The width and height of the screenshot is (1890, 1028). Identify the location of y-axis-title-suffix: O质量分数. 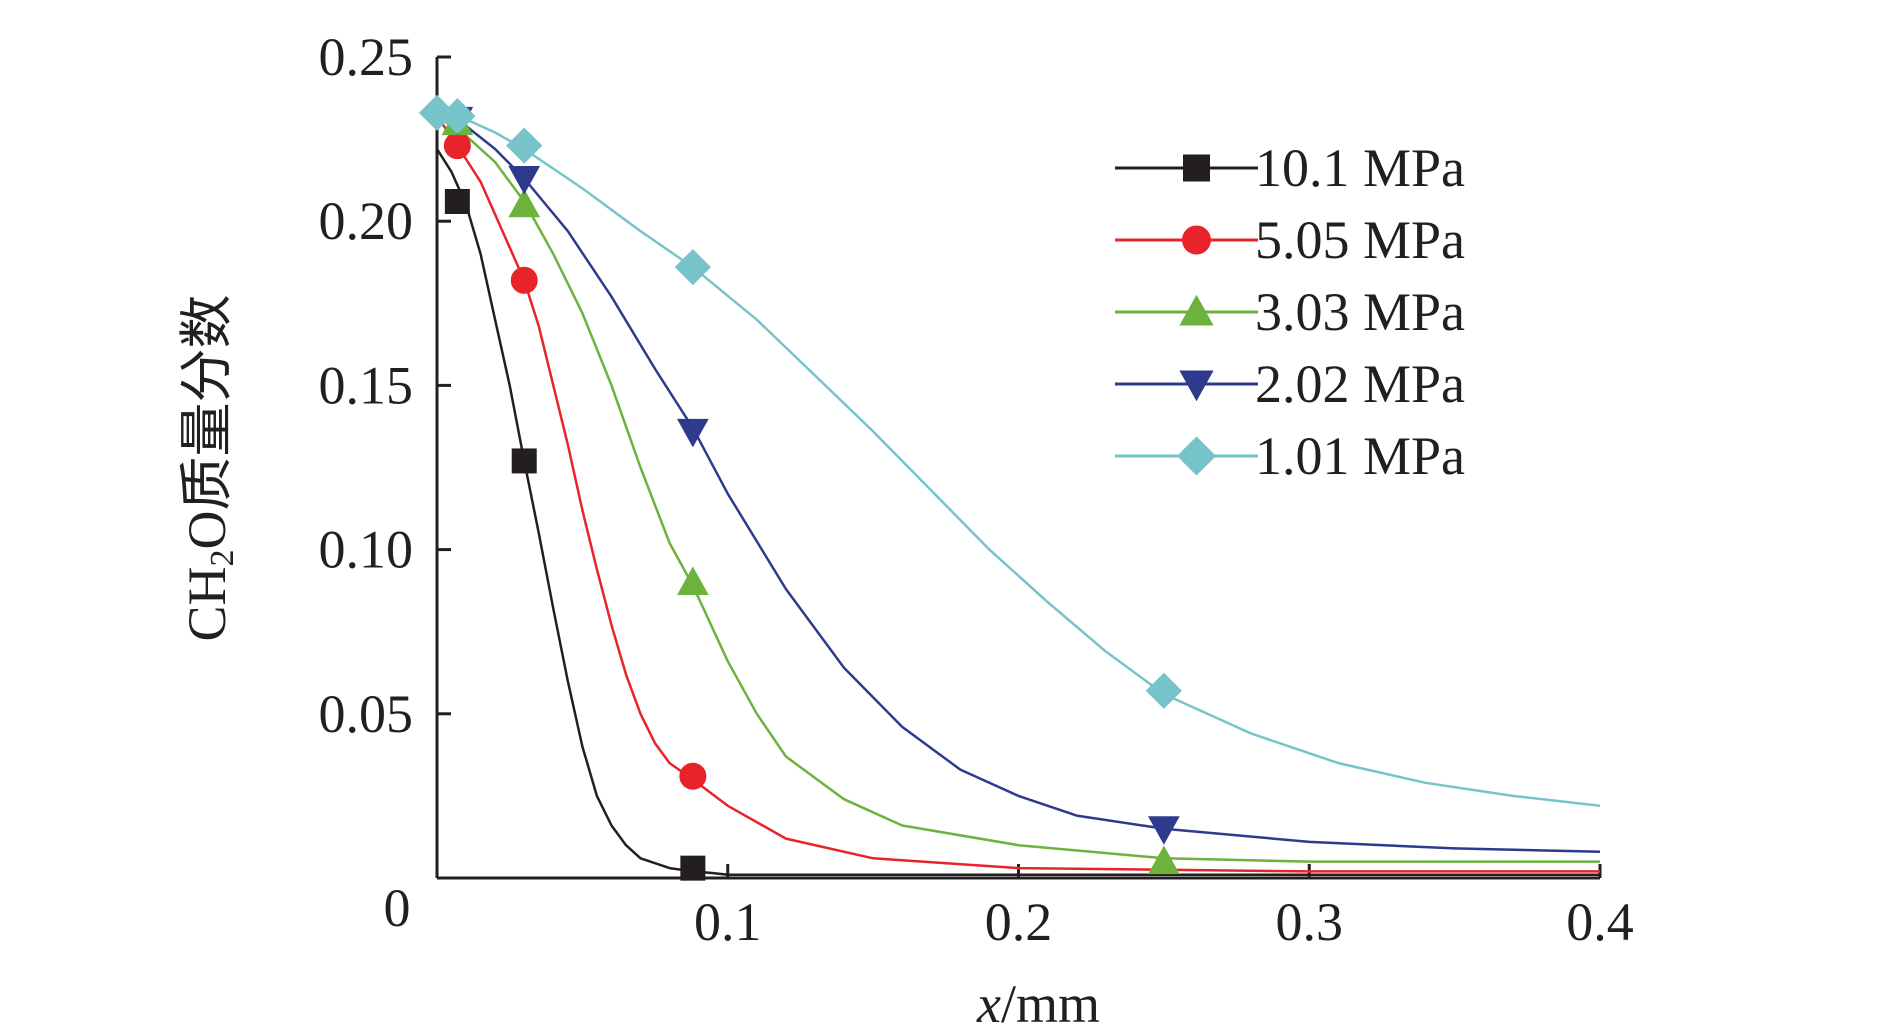
(207, 421).